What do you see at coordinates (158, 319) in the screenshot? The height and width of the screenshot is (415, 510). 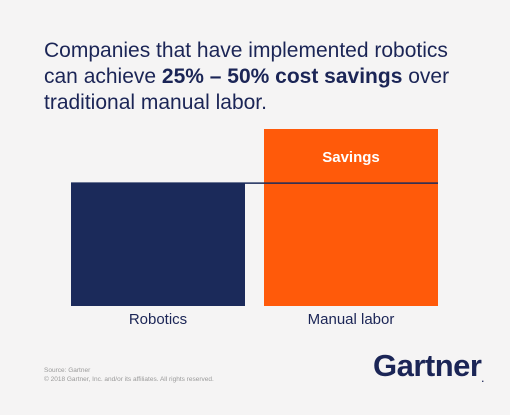 I see `x-tick-label-robotics: Robotics` at bounding box center [158, 319].